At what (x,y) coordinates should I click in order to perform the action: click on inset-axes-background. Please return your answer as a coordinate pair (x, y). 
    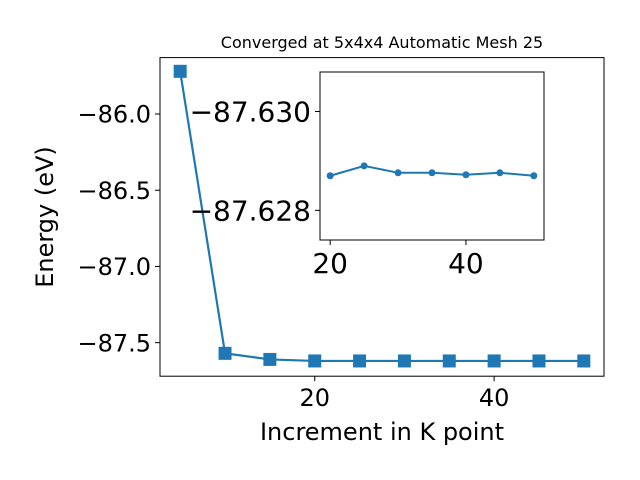
    Looking at the image, I should click on (432, 156).